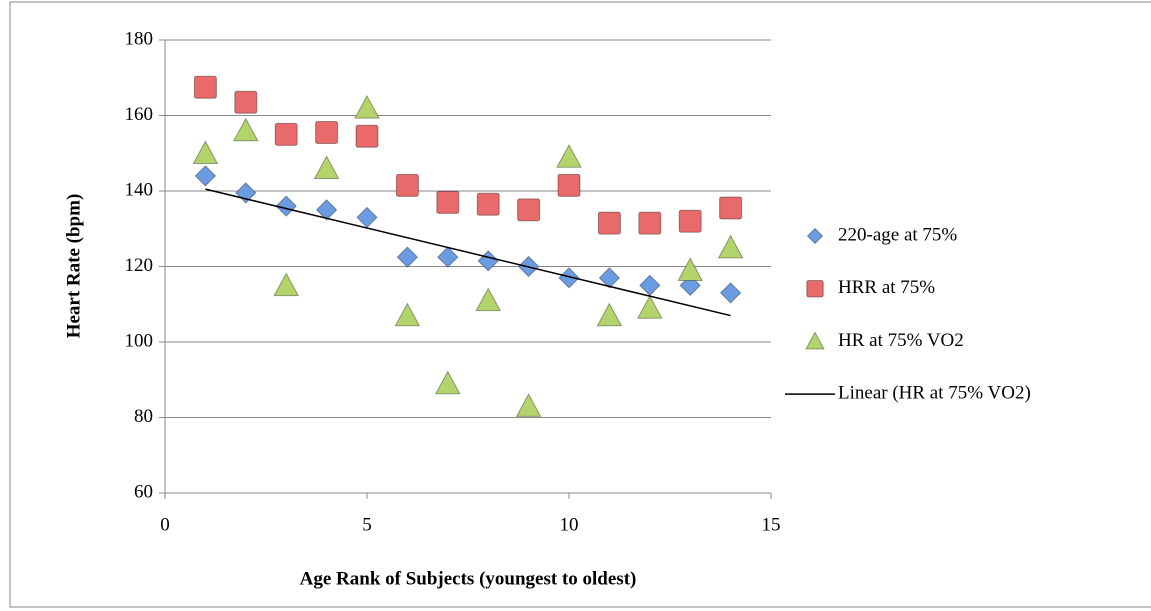 This screenshot has width=1151, height=611. Describe the element at coordinates (165, 524) in the screenshot. I see `x-tick-label: 0` at that location.